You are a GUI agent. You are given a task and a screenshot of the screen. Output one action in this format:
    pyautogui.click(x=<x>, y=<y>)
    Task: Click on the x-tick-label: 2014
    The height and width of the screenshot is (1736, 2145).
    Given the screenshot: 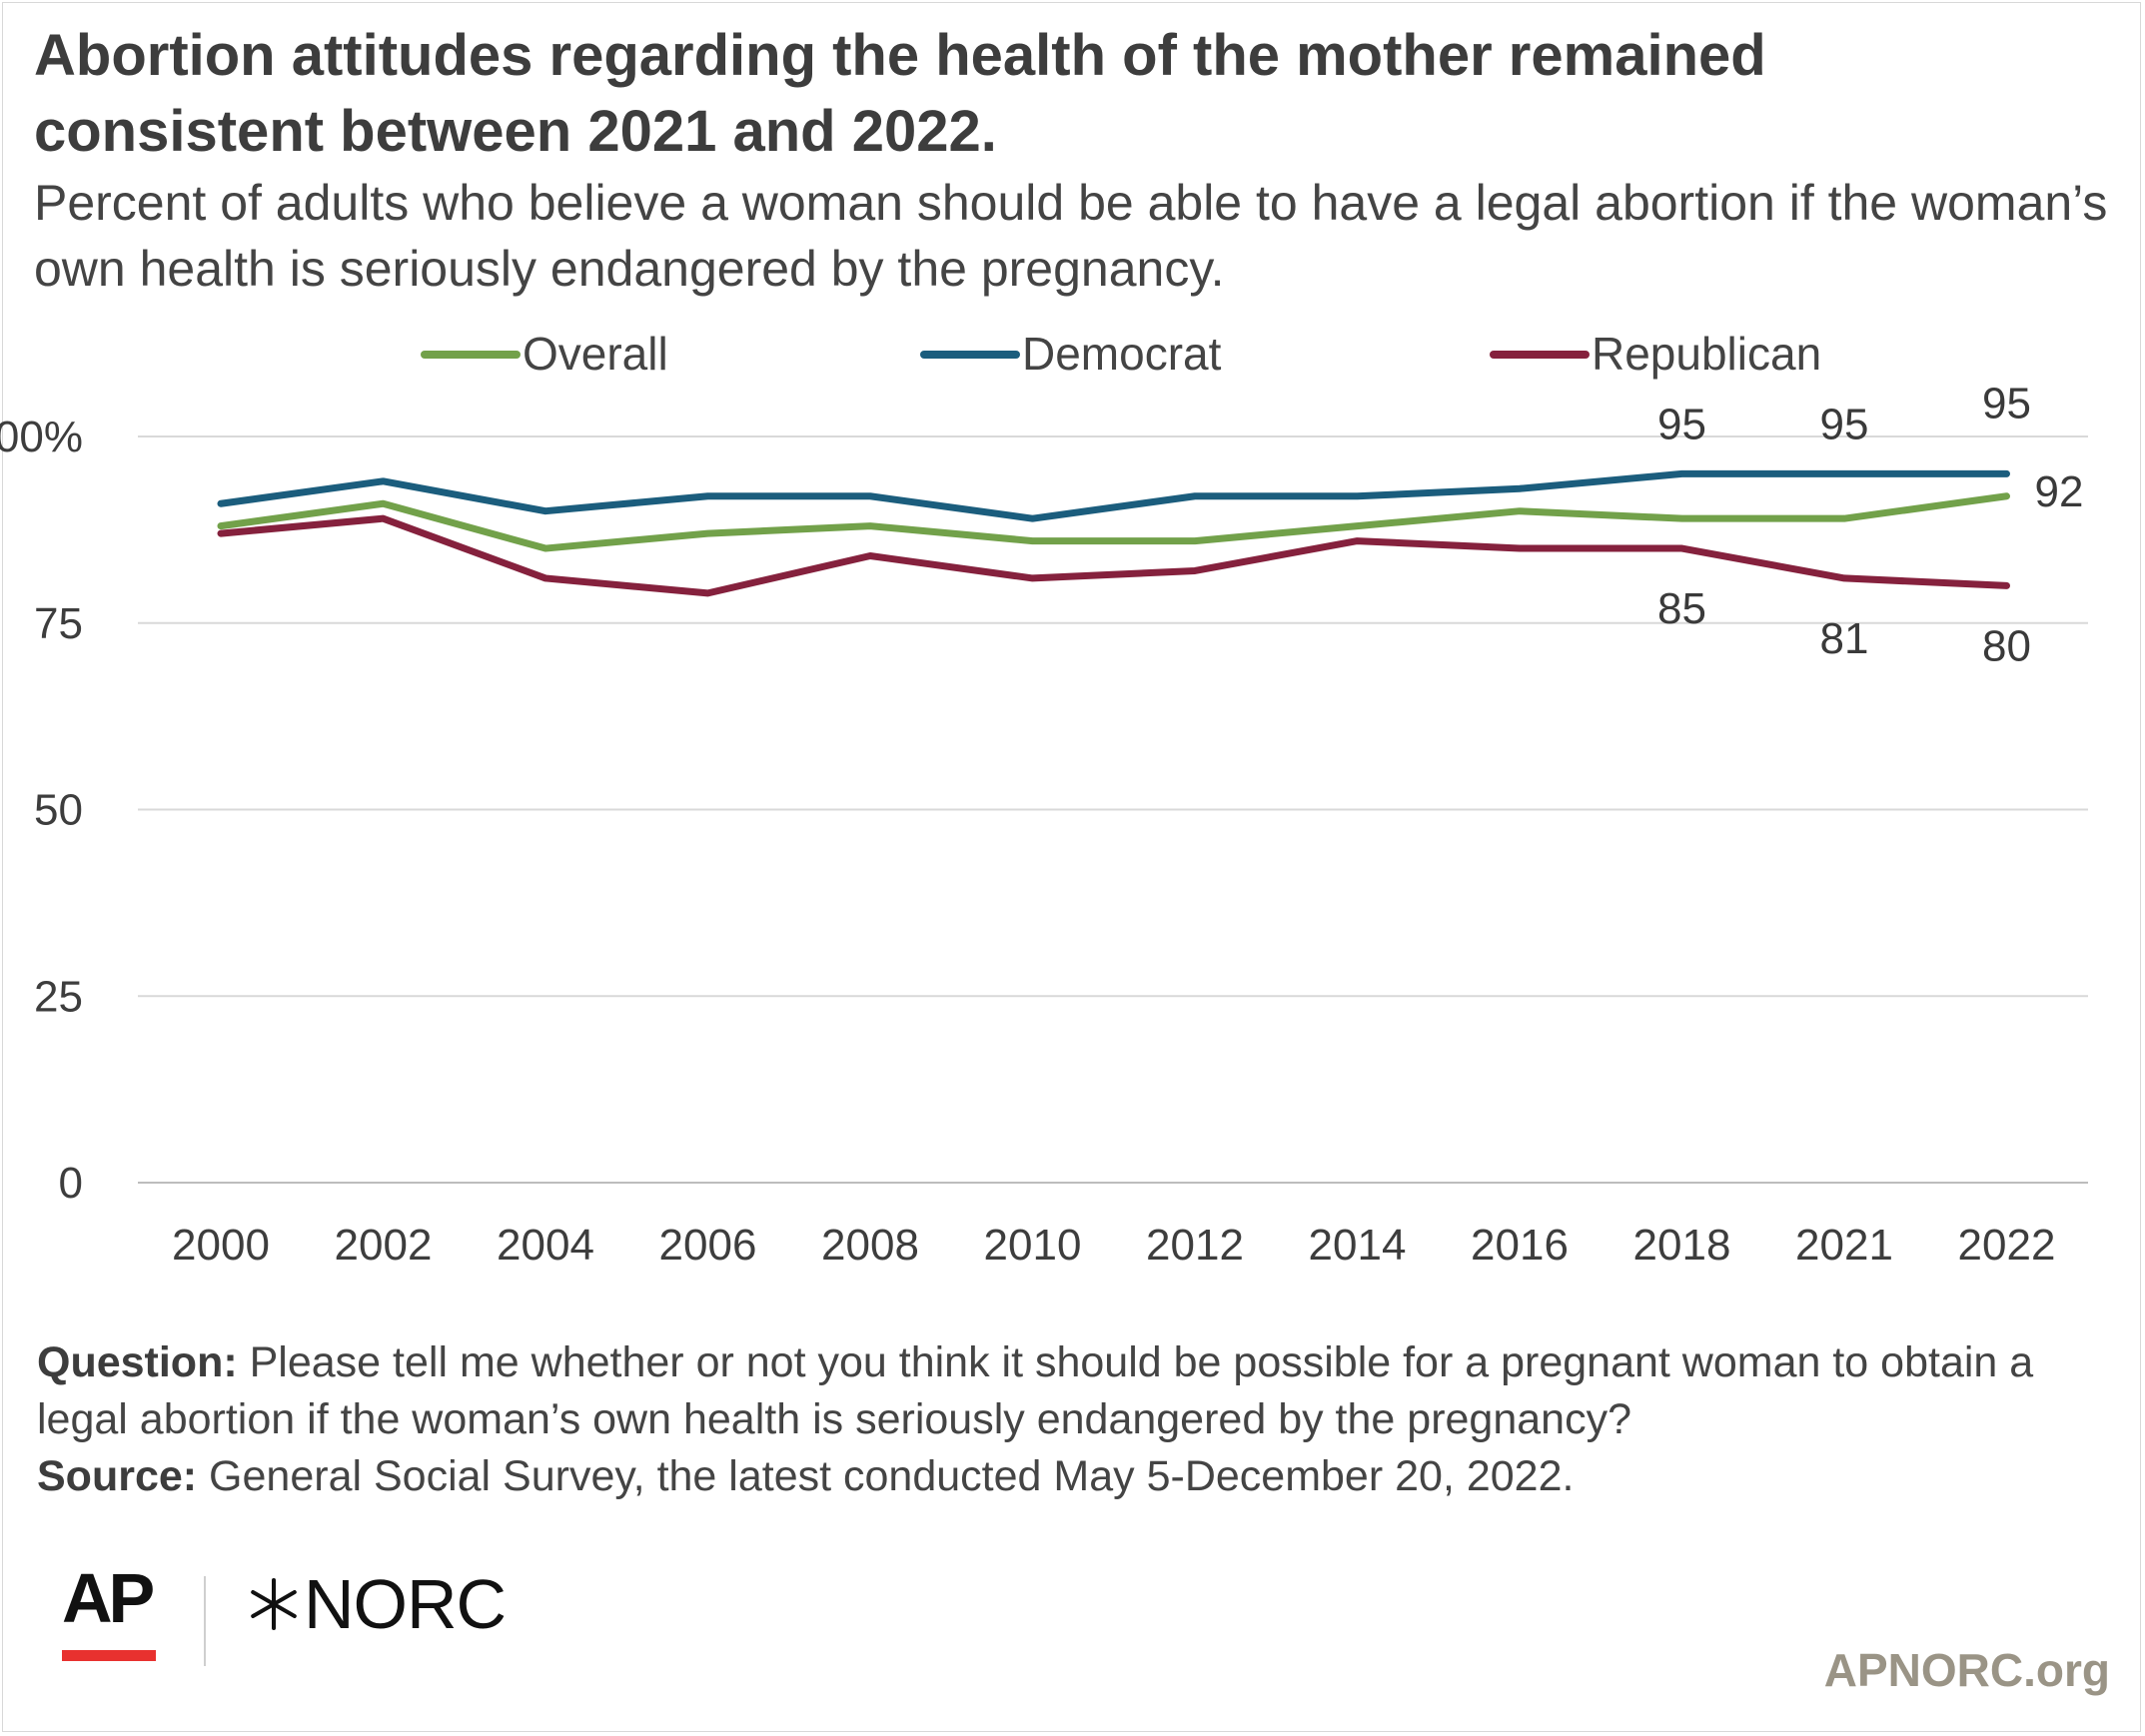 What is the action you would take?
    pyautogui.click(x=1358, y=1245)
    